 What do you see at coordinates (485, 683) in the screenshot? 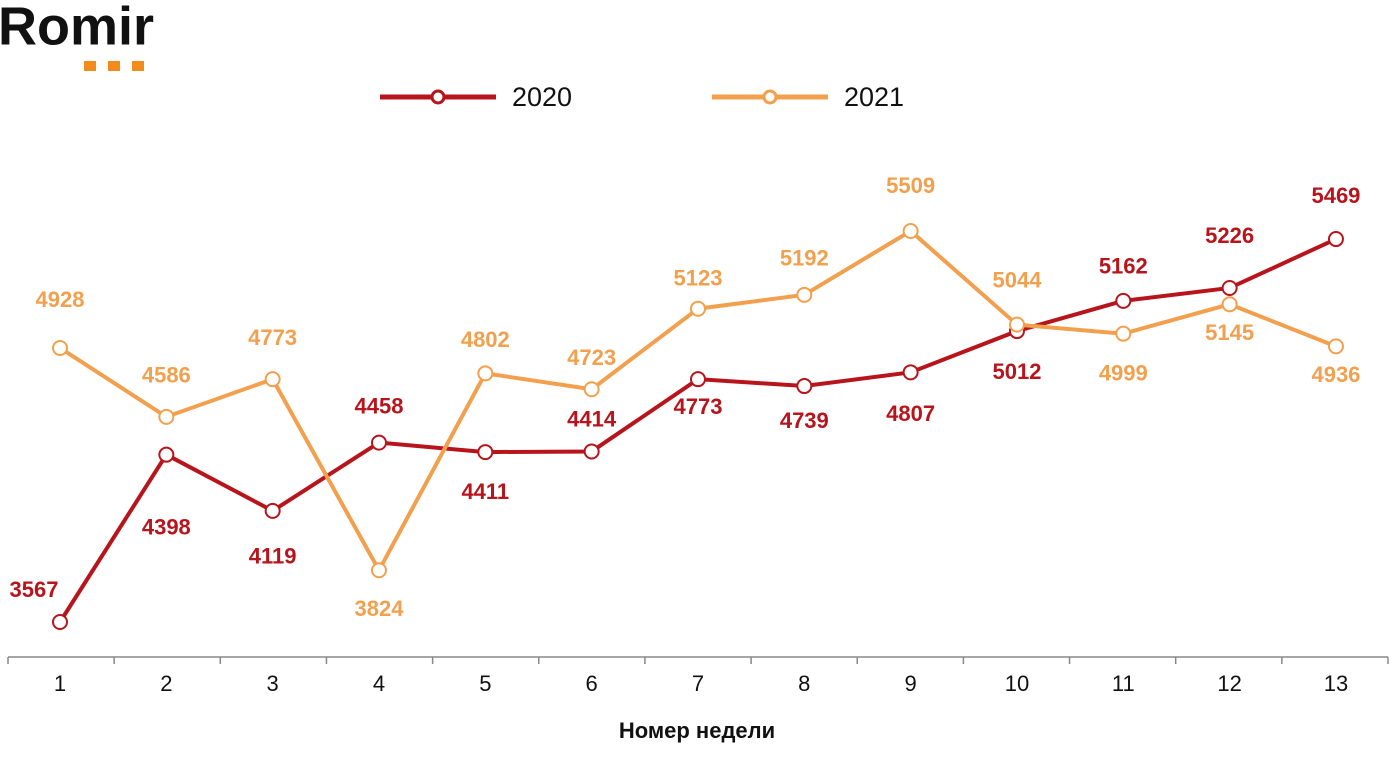
I see `x-tick-label: 5` at bounding box center [485, 683].